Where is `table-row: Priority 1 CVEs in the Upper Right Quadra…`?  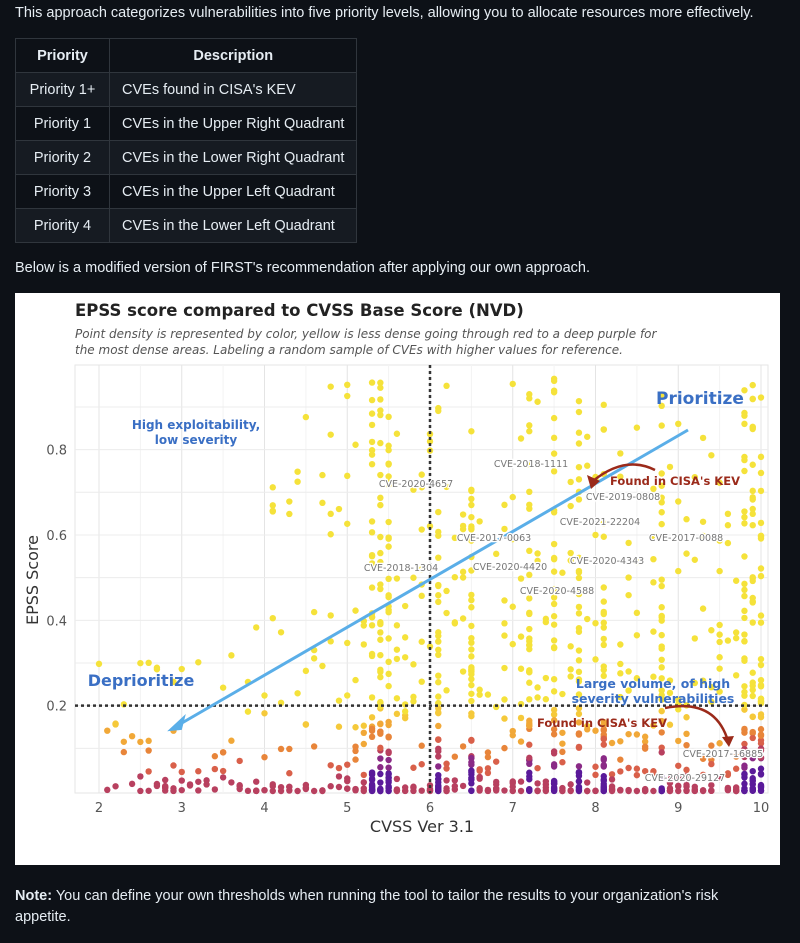 table-row: Priority 1 CVEs in the Upper Right Quadra… is located at coordinates (186, 123).